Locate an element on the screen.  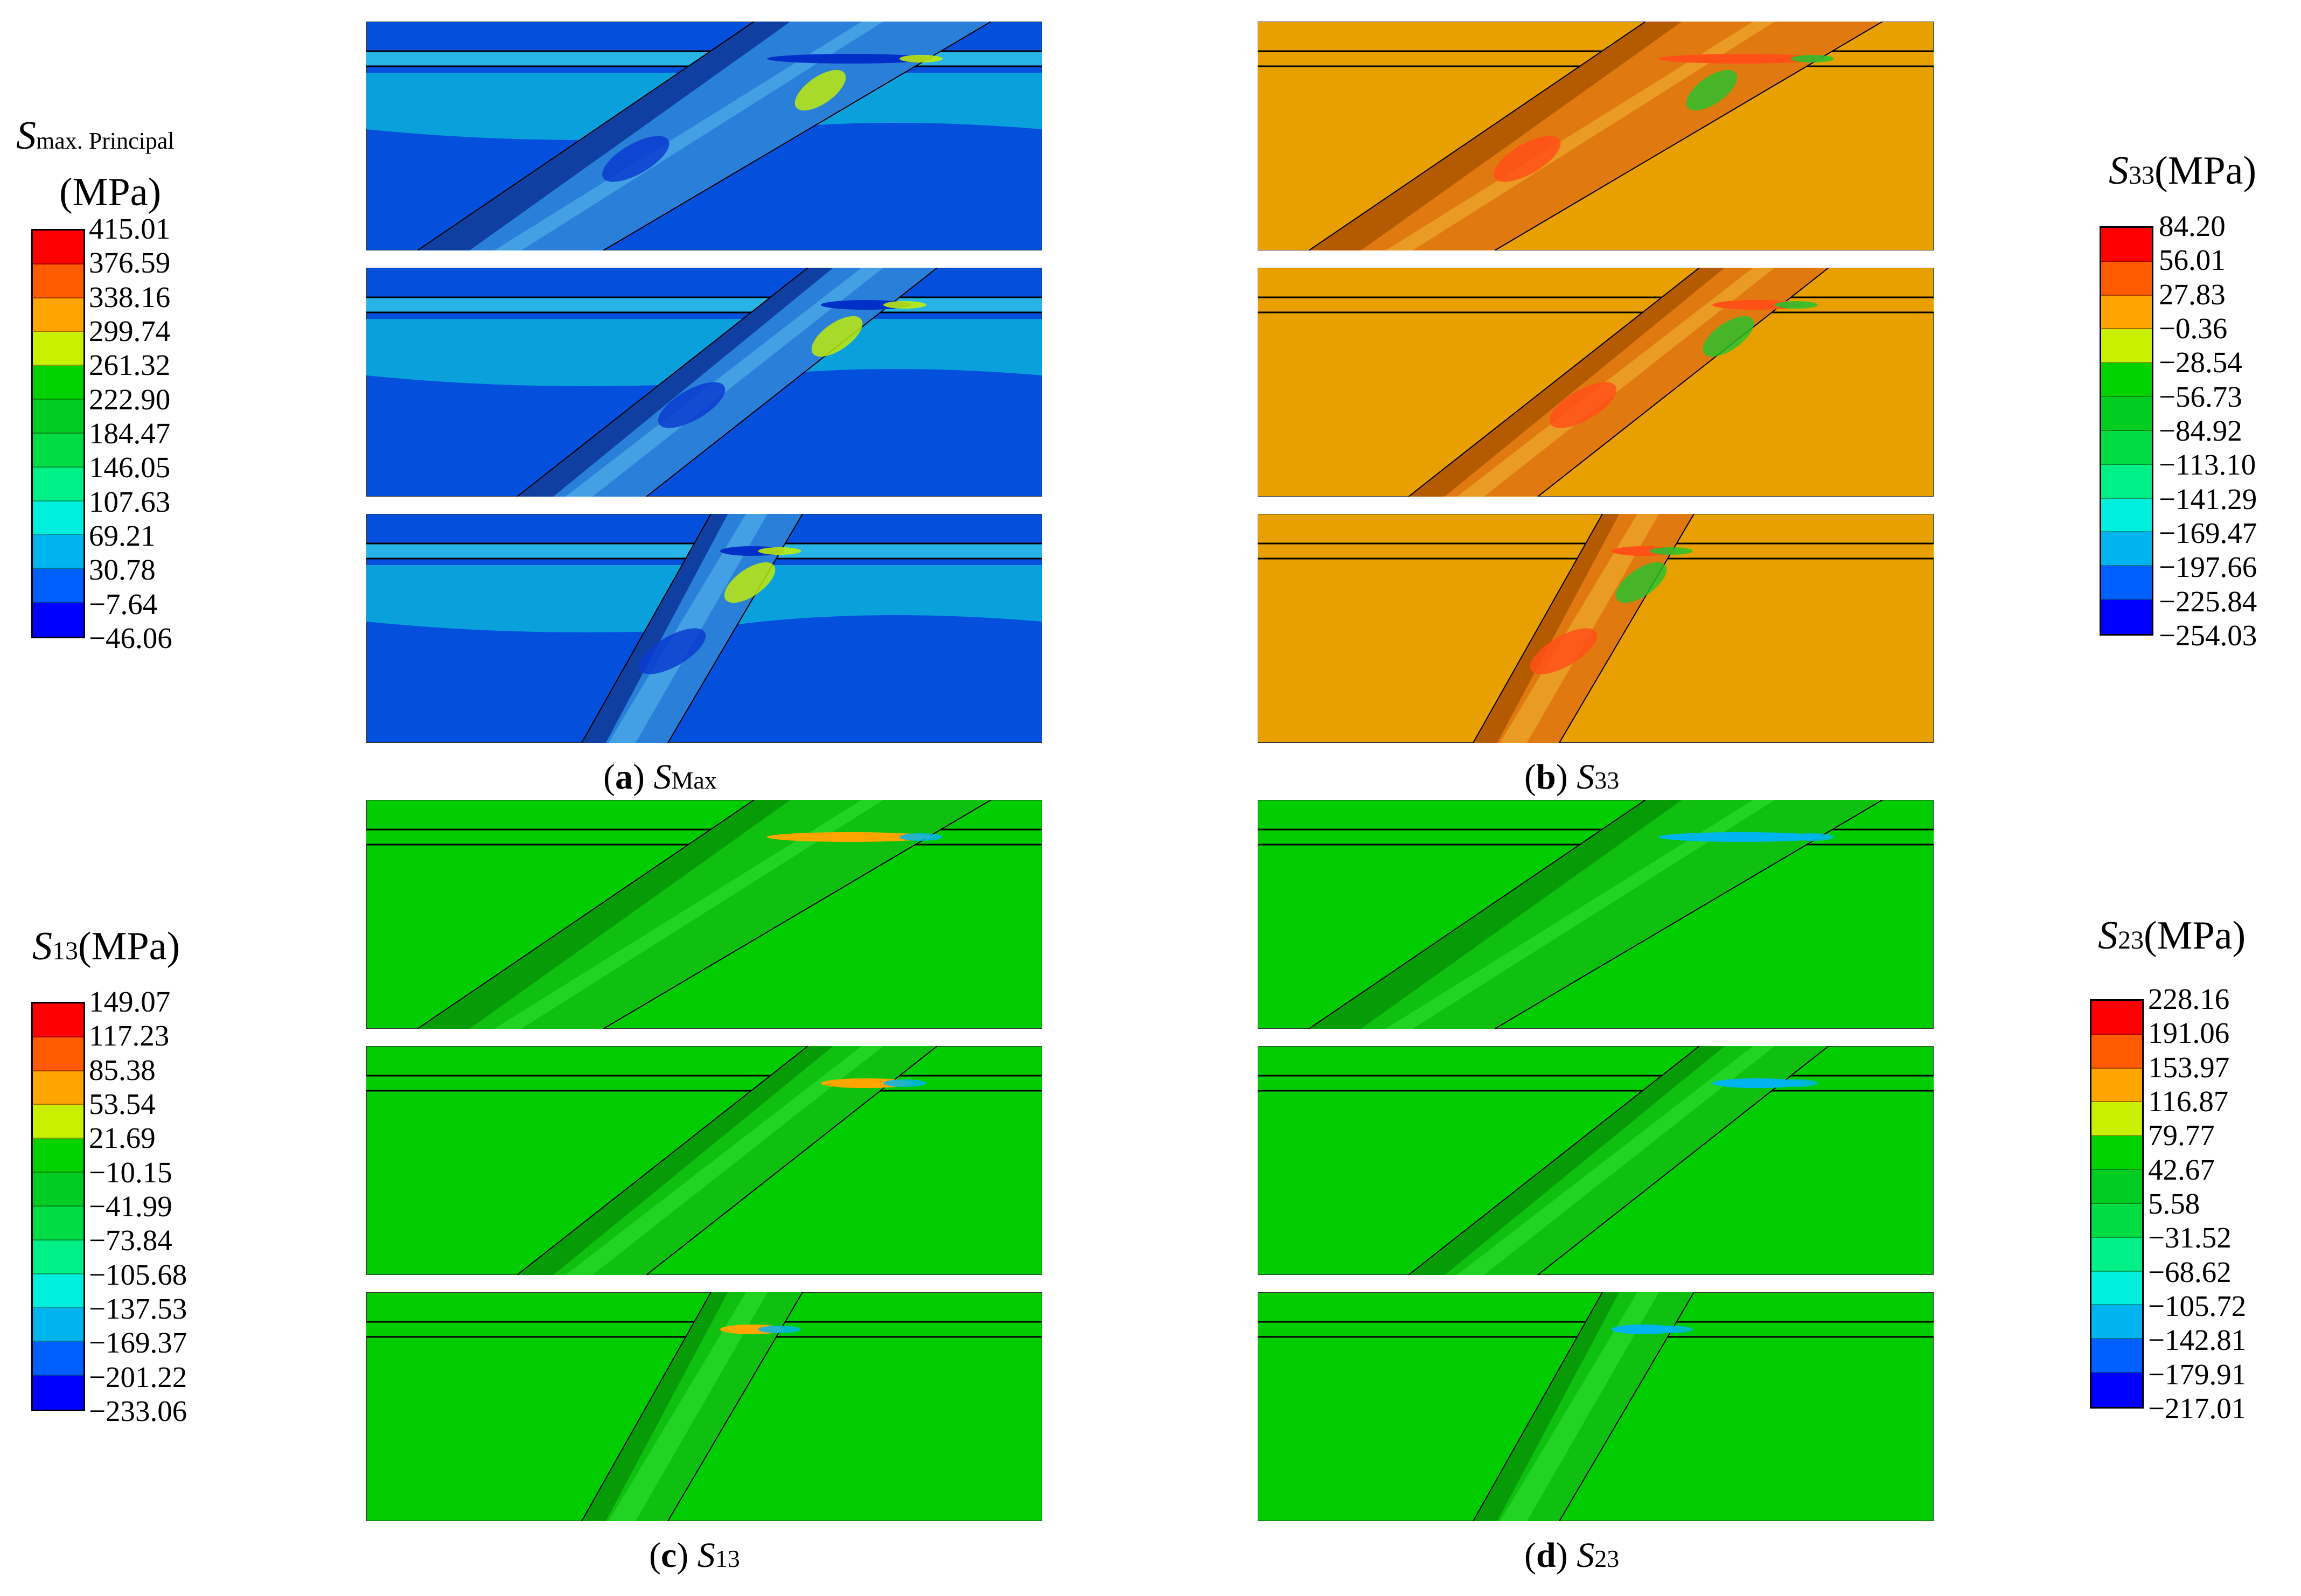
legend-s33-tick: −84.92 is located at coordinates (2200, 430).